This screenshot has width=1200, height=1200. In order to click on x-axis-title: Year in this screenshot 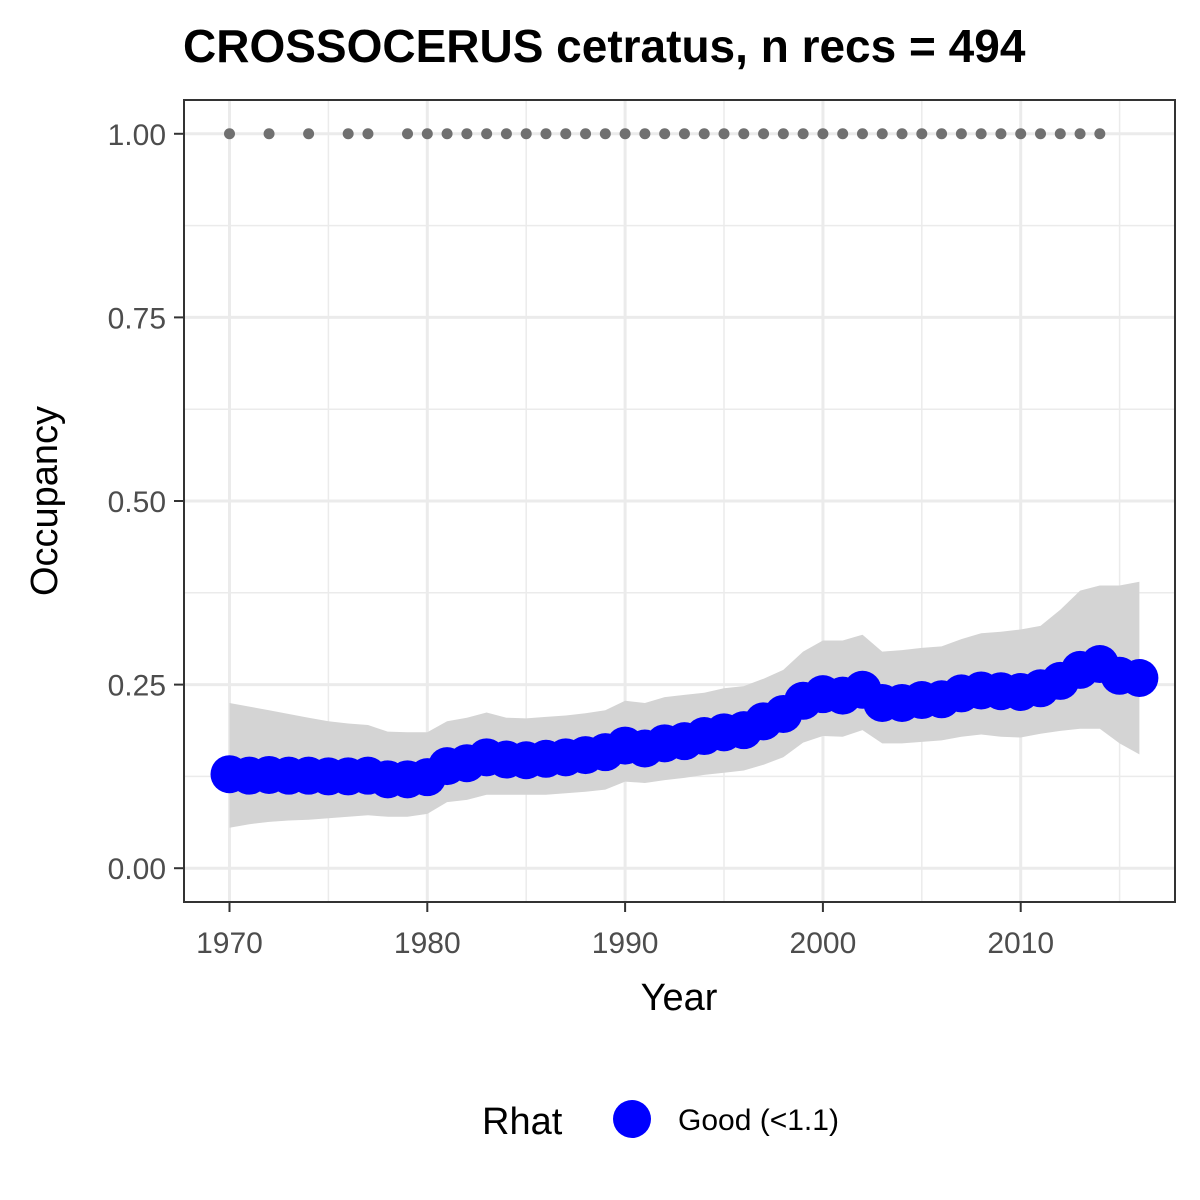, I will do `click(679, 998)`.